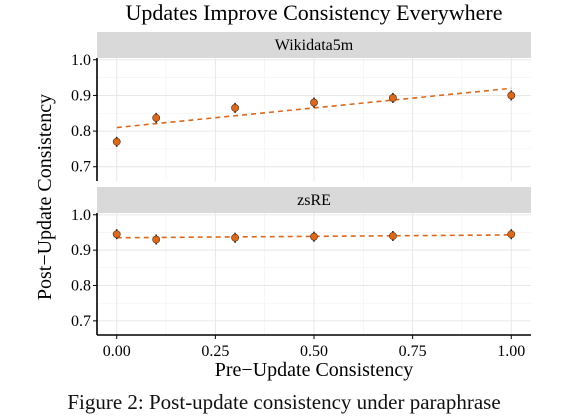 Image resolution: width=568 pixels, height=416 pixels. I want to click on x-axis-label: Pre−Update Consistency, so click(314, 370).